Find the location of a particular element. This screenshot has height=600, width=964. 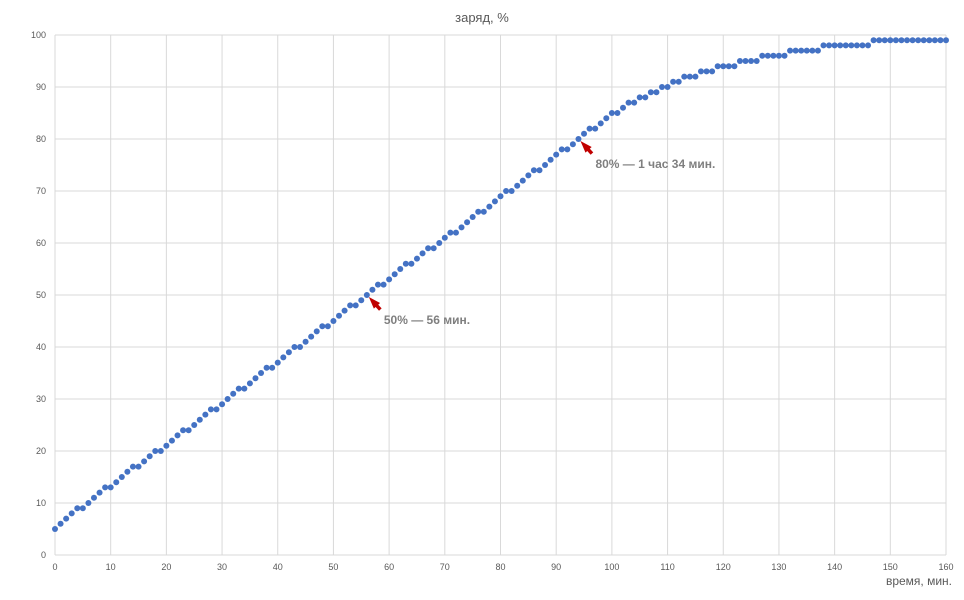

x-tick-label: 0 is located at coordinates (54, 567).